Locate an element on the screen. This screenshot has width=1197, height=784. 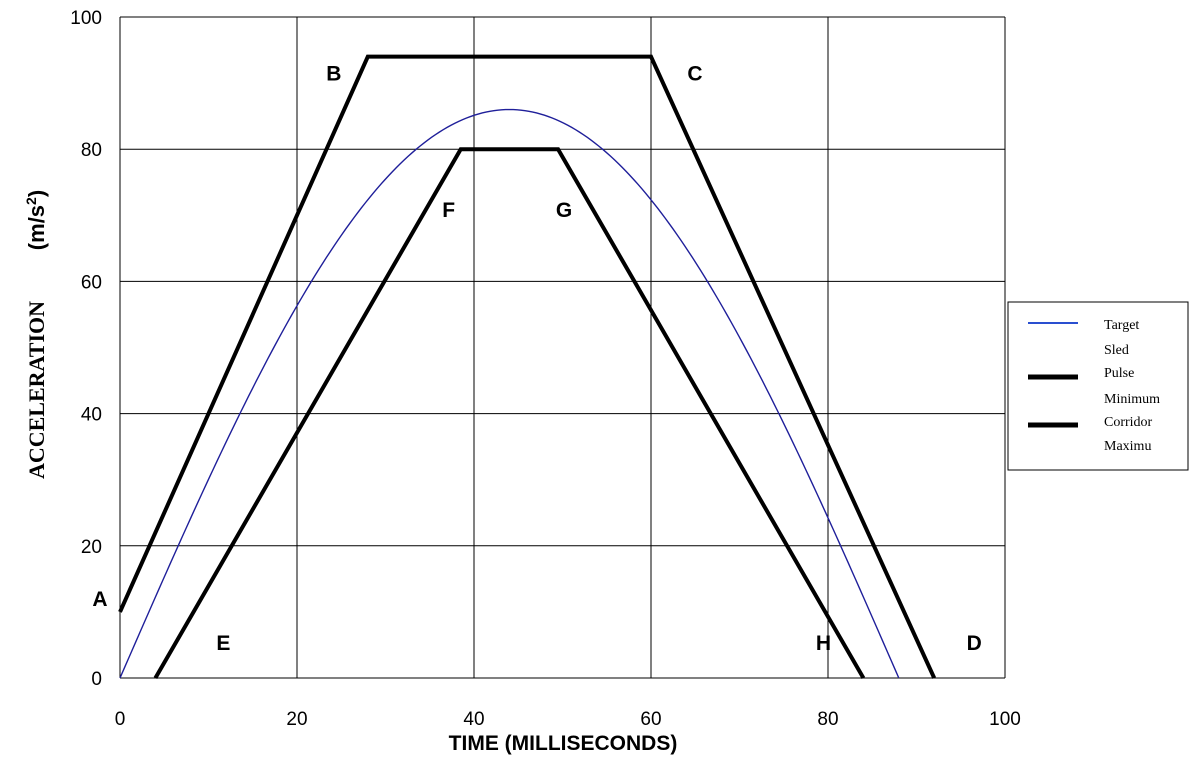
y-axis-label-text: ACCELERATION is located at coordinates (36, 390).